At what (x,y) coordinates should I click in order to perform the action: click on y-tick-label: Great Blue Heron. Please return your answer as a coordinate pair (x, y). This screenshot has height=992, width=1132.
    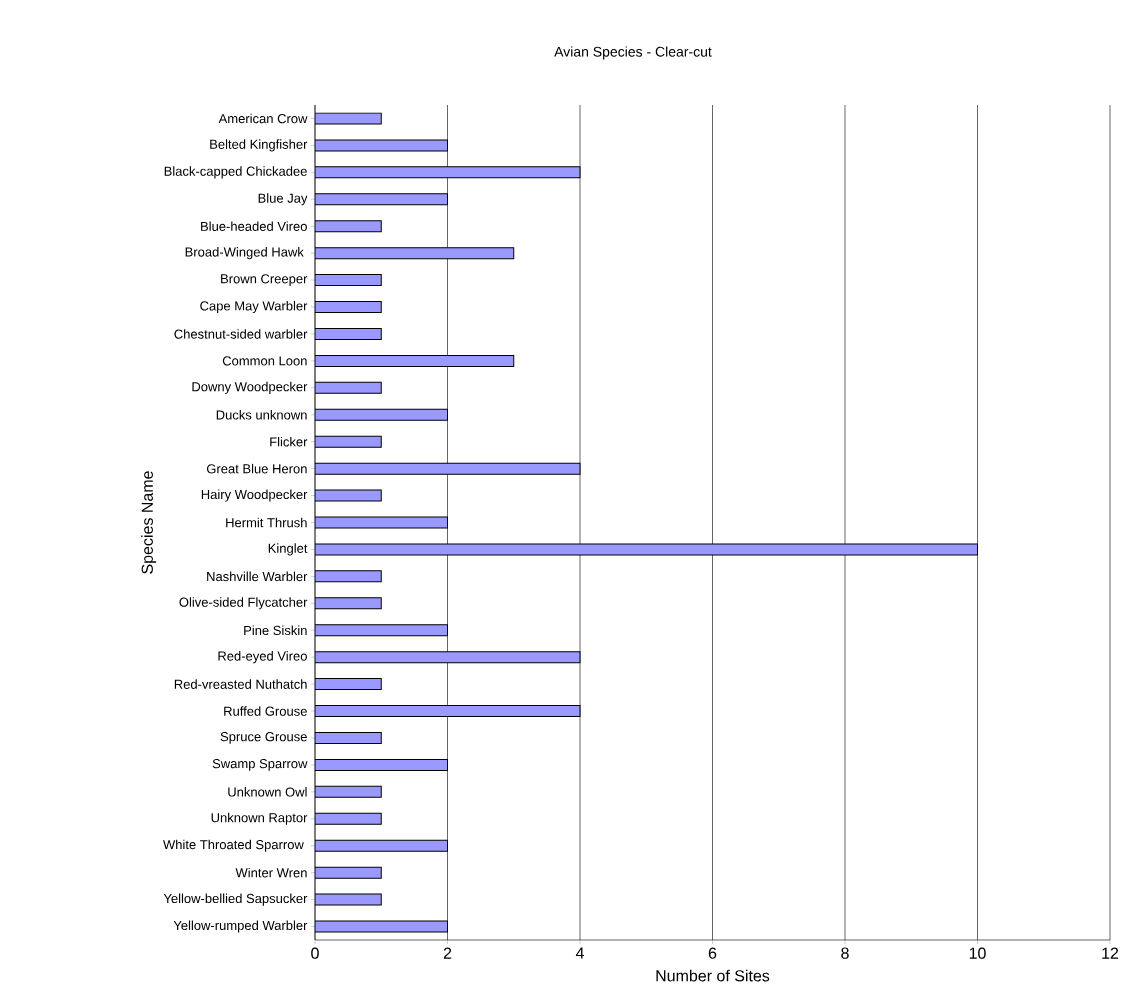
    Looking at the image, I should click on (256, 468).